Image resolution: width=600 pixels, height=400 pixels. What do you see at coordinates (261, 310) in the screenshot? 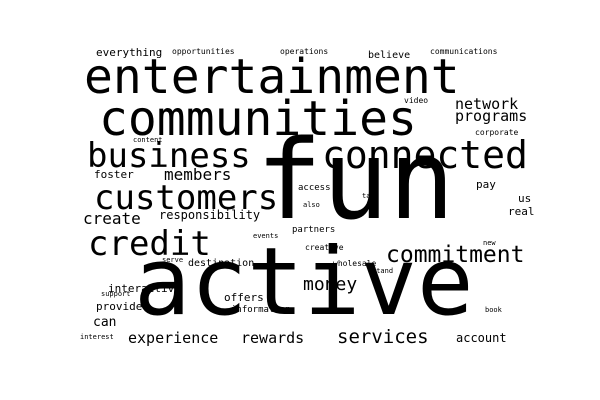
I see `word-information: information` at bounding box center [261, 310].